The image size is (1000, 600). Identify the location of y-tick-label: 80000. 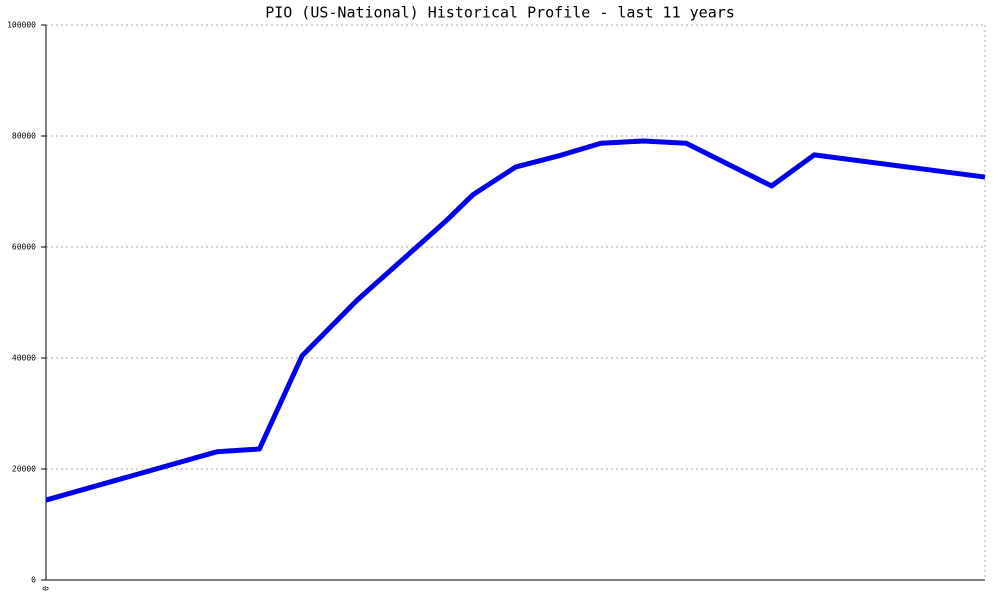
(24, 136).